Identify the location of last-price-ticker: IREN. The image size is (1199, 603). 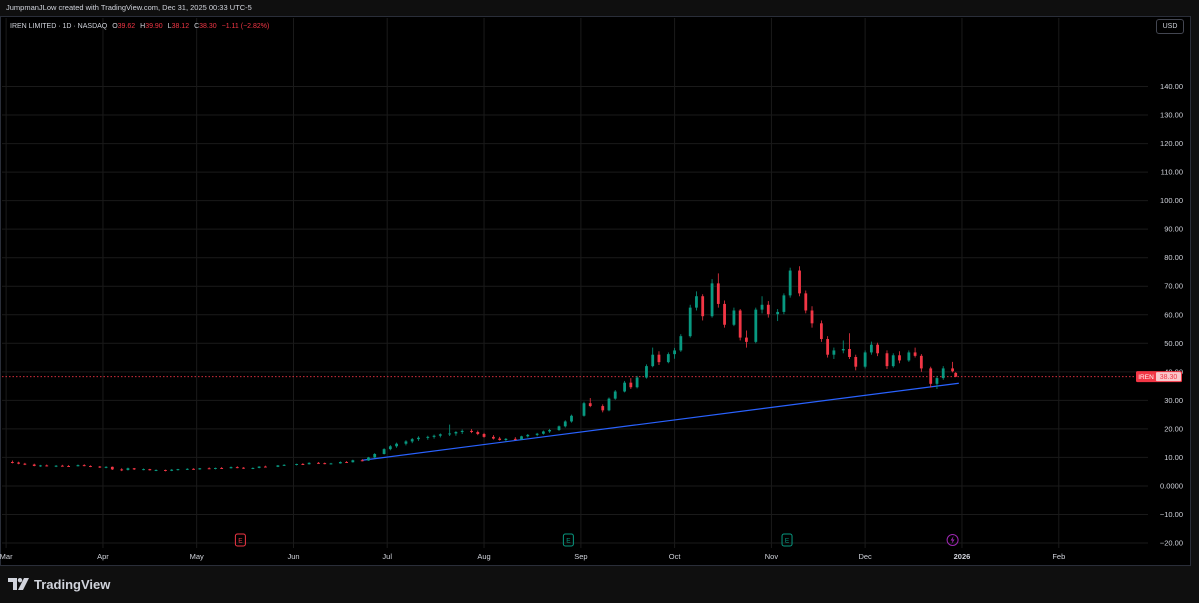
(1146, 377).